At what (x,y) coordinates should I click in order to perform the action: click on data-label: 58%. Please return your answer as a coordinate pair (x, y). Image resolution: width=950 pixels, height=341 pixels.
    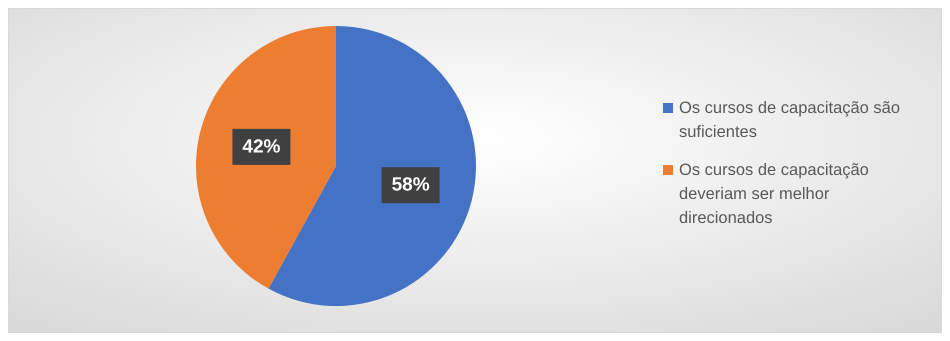
    Looking at the image, I should click on (411, 185).